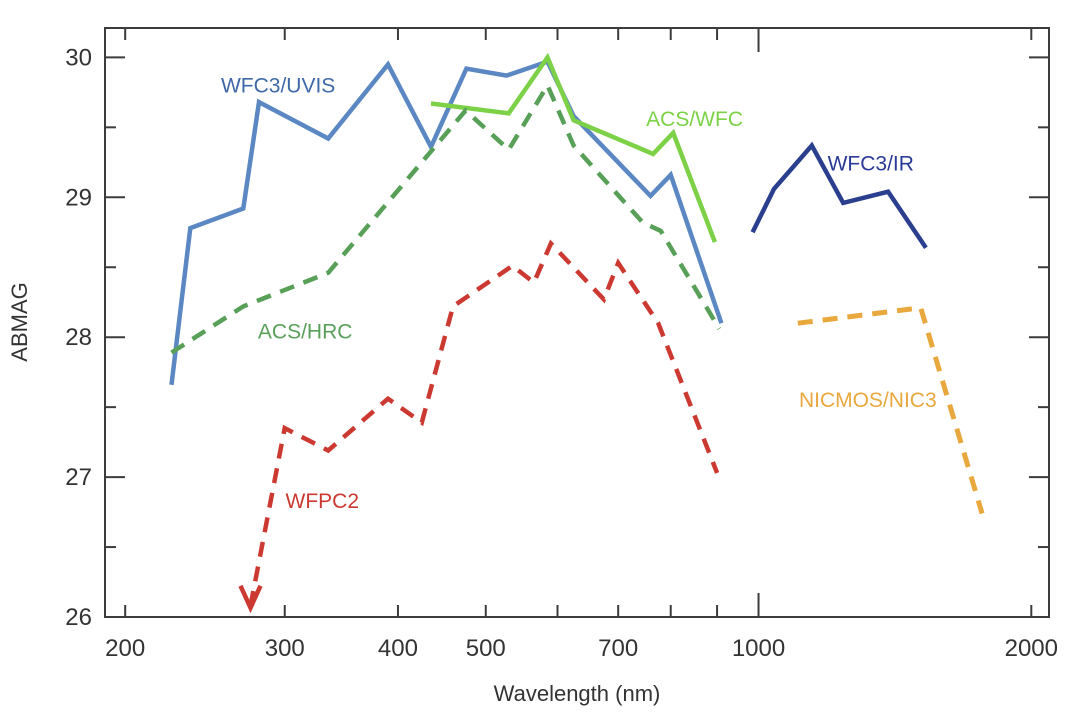  I want to click on y-tick-label-29: 29, so click(78, 197).